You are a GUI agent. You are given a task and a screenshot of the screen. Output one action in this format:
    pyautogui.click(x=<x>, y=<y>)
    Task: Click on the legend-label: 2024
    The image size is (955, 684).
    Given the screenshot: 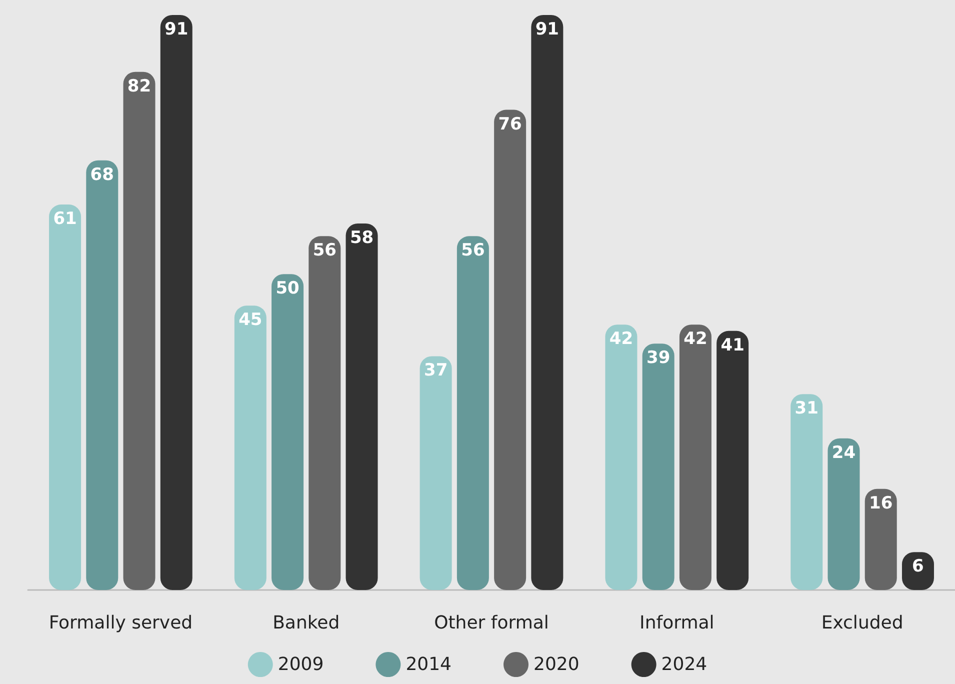 What is the action you would take?
    pyautogui.click(x=684, y=664)
    